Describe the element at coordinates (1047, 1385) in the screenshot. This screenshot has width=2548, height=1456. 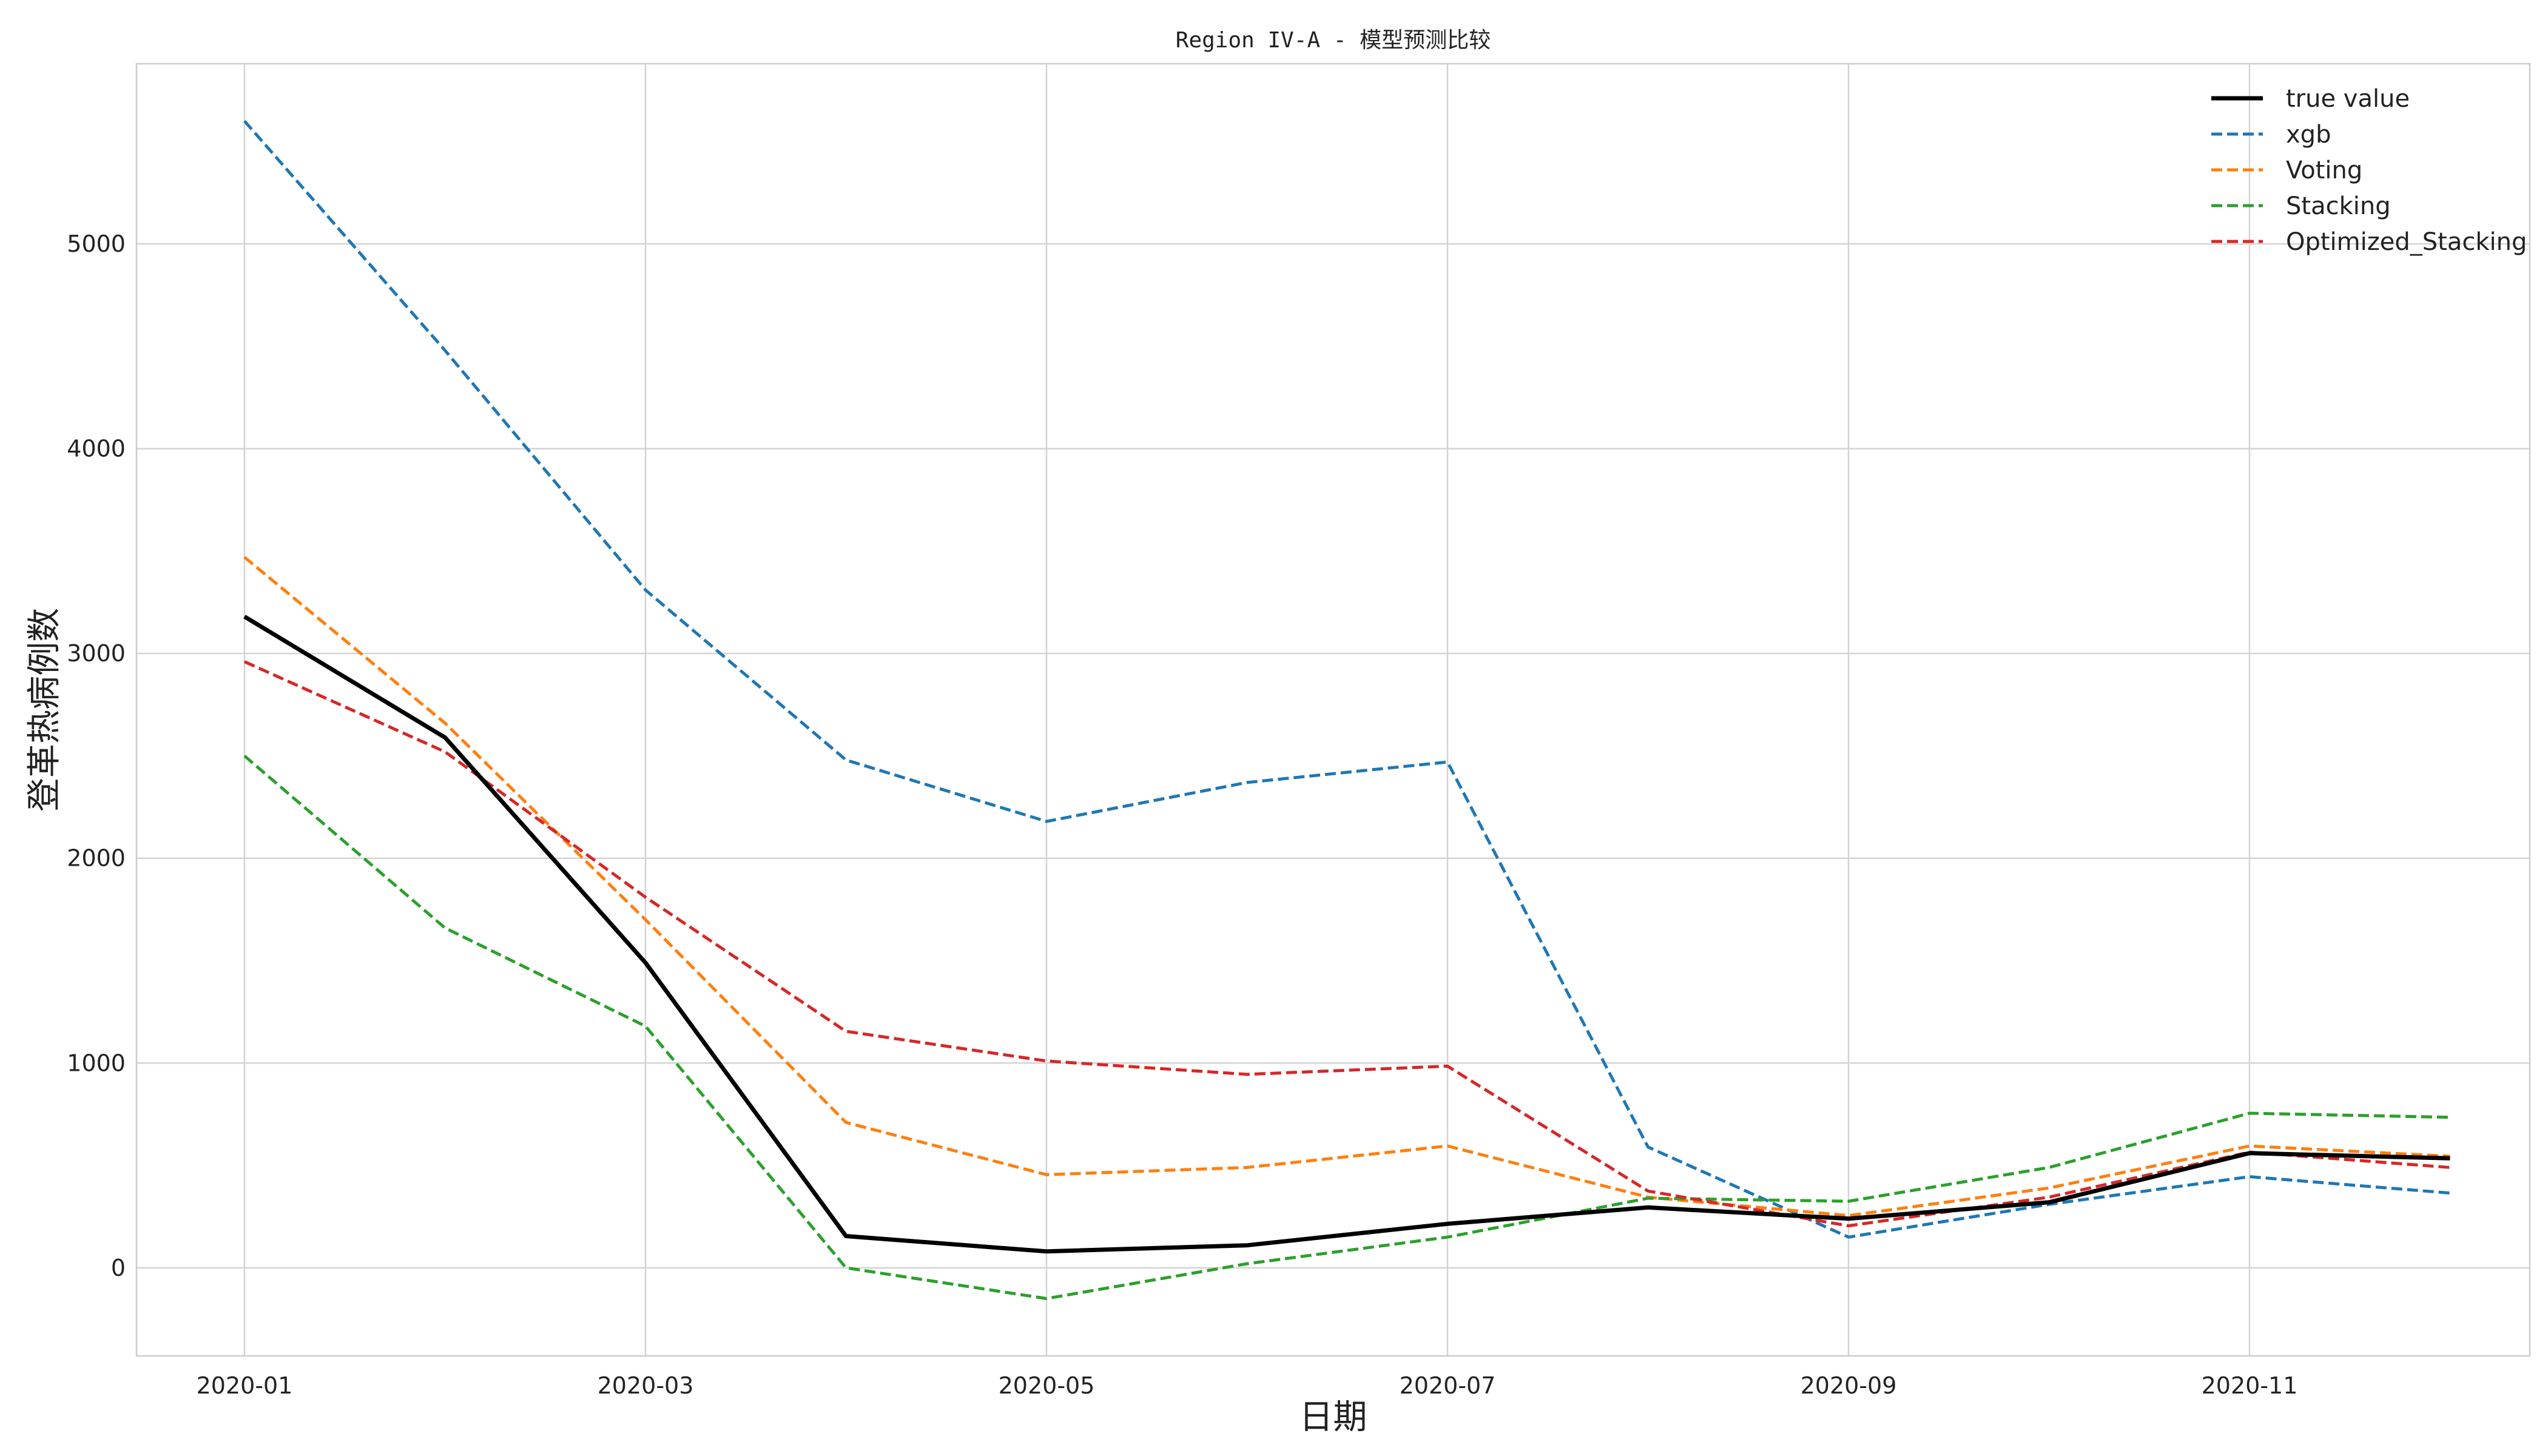
I see `x-tick-label: 2020-05` at that location.